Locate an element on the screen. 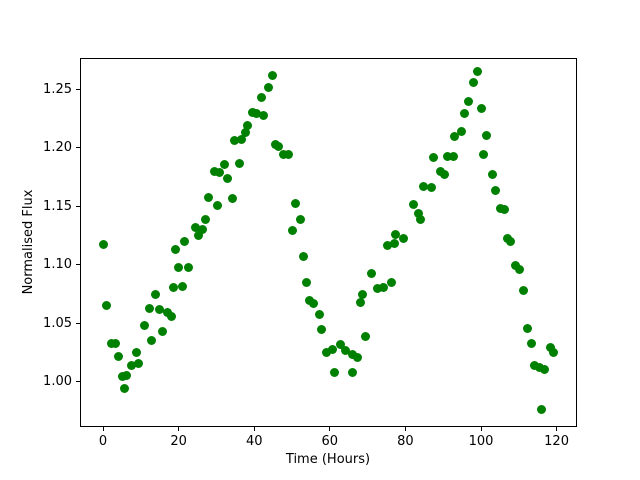  y-tick-label: 1.20 is located at coordinates (57, 148).